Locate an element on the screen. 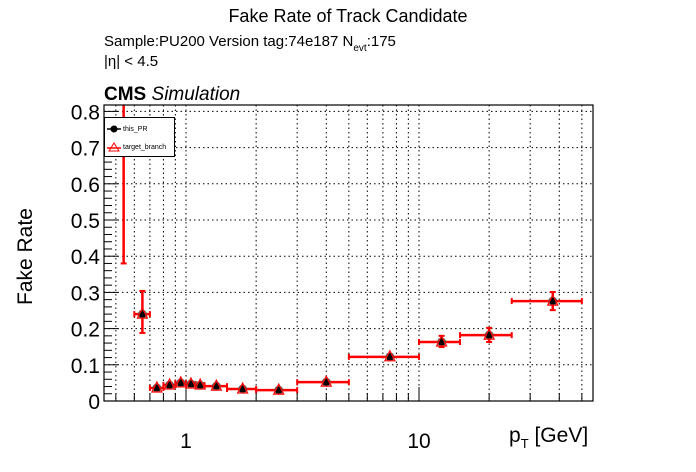 The height and width of the screenshot is (472, 696). chart-title: Fake Rate of Track Candidate is located at coordinates (348, 16).